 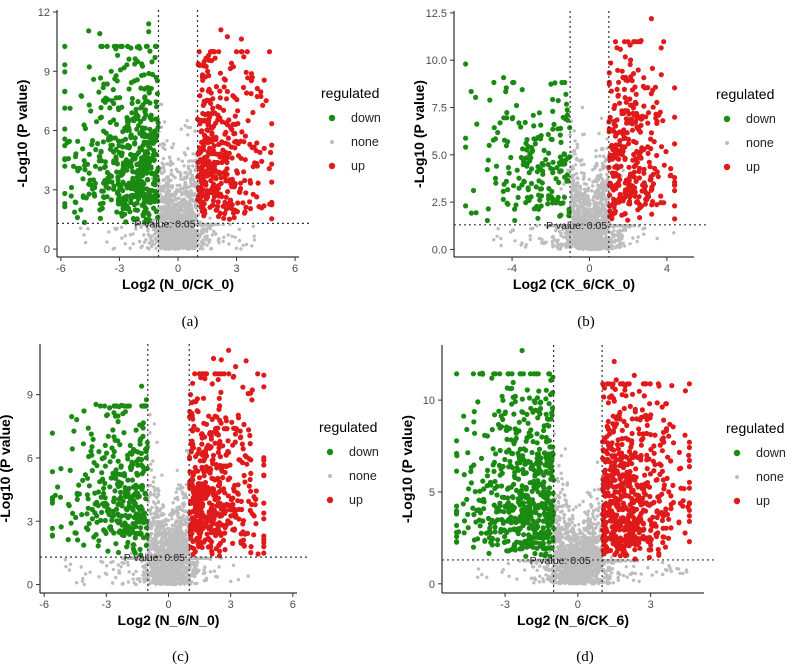 What do you see at coordinates (178, 269) in the screenshot?
I see `x-tick-label: 0` at bounding box center [178, 269].